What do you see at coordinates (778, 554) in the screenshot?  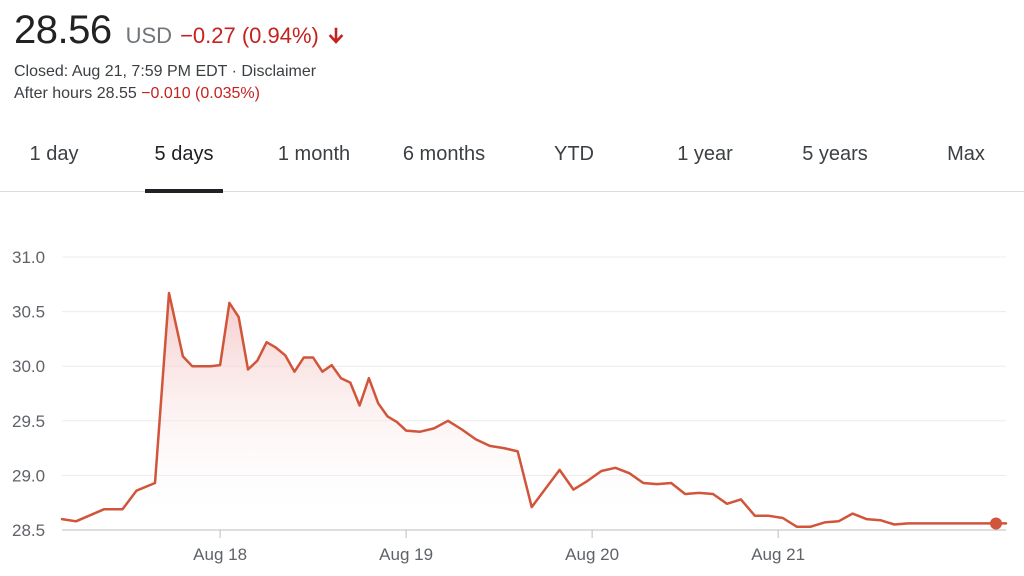 I see `x-tick-label: Aug 21` at bounding box center [778, 554].